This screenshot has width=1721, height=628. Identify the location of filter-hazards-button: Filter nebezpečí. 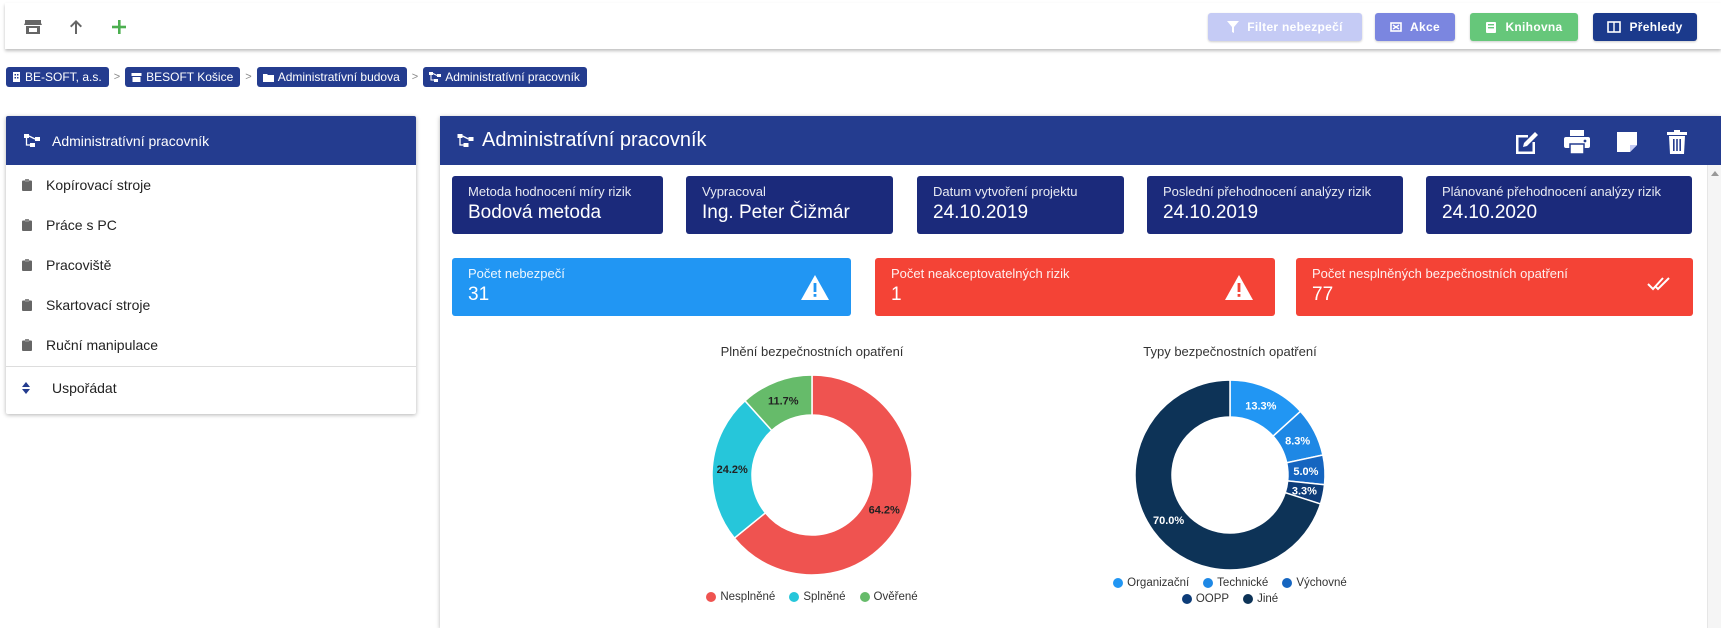
(1285, 27).